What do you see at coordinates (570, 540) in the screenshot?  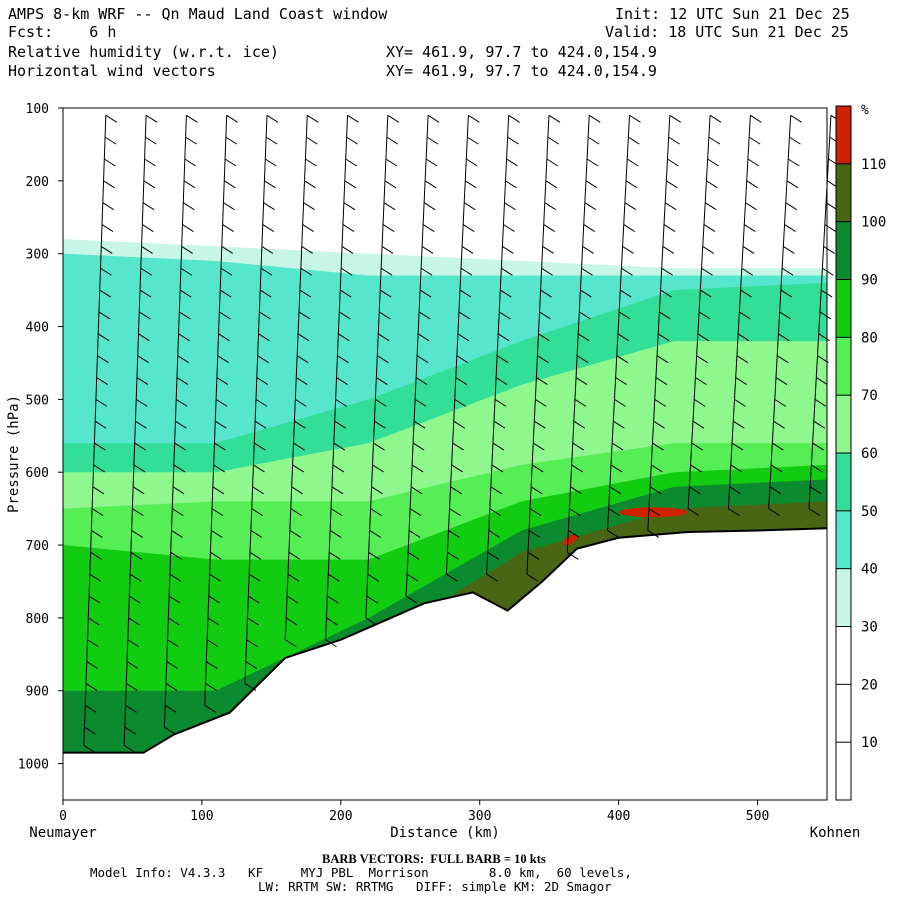 I see `rh-max-patch` at bounding box center [570, 540].